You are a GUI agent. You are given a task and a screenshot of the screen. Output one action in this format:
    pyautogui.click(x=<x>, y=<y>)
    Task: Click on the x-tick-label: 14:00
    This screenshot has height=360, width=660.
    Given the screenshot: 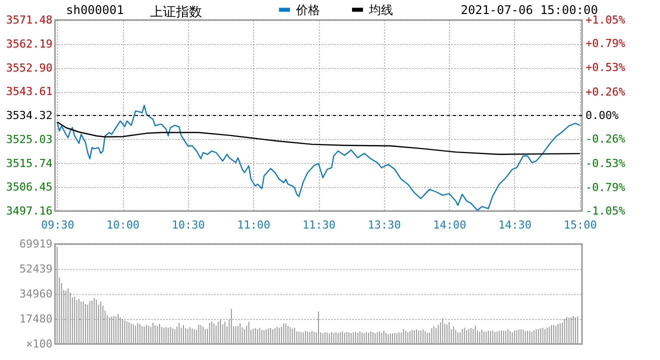 What is the action you would take?
    pyautogui.click(x=449, y=225)
    